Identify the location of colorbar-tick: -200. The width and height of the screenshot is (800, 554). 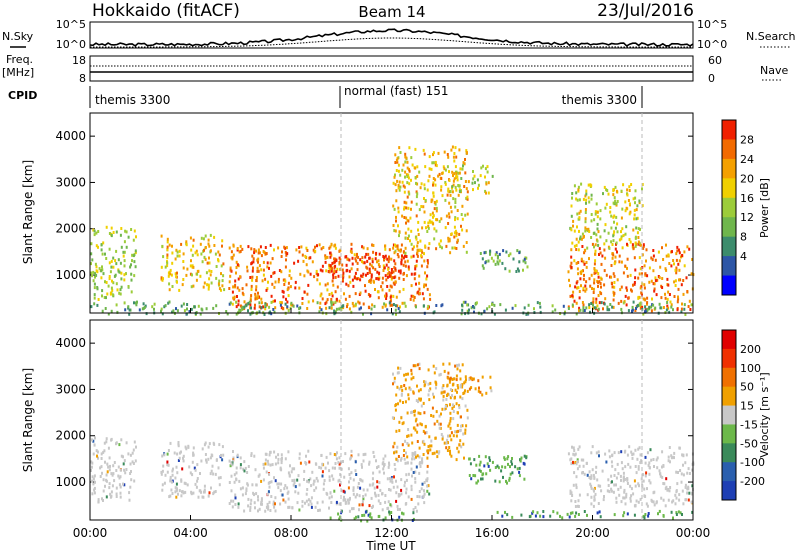
(752, 481).